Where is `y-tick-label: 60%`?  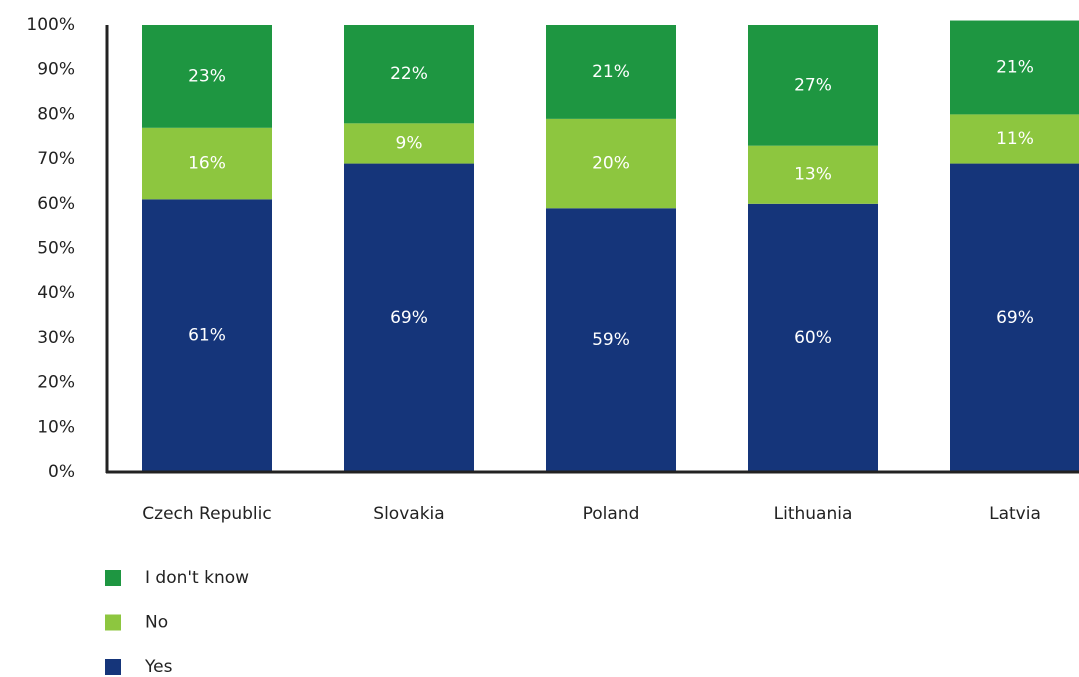
y-tick-label: 60% is located at coordinates (56, 204).